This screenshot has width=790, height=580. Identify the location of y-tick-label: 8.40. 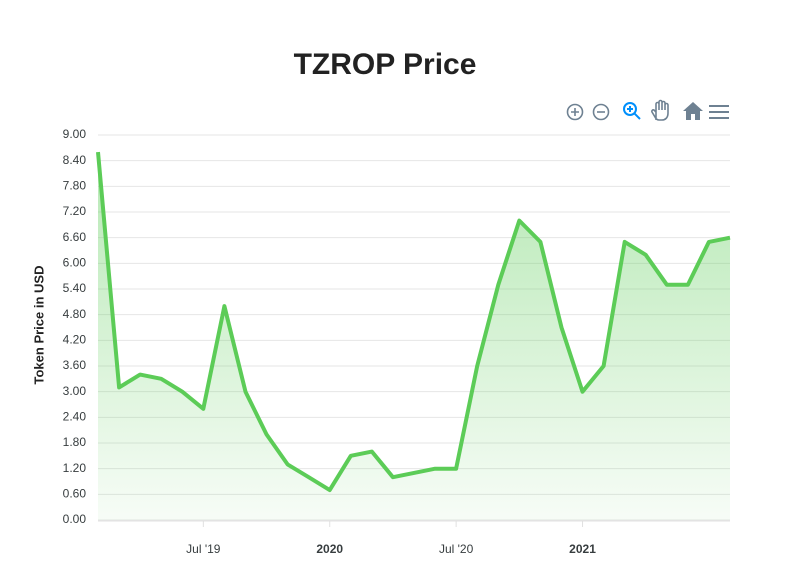
(75, 160).